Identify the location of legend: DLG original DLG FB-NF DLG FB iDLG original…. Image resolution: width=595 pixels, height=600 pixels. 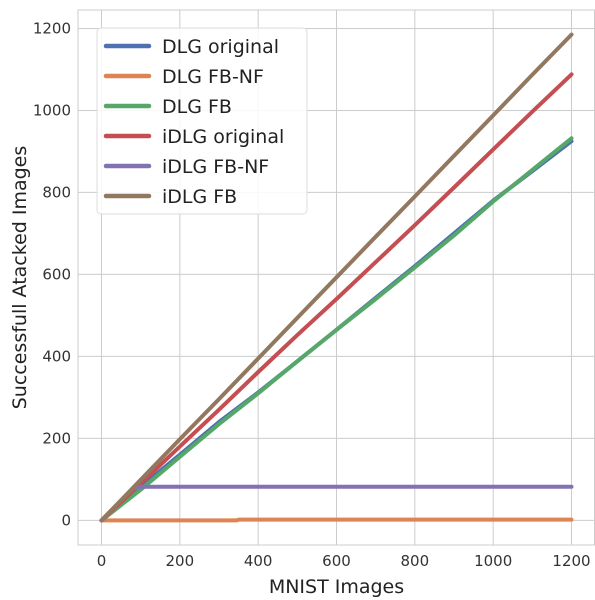
(202, 121).